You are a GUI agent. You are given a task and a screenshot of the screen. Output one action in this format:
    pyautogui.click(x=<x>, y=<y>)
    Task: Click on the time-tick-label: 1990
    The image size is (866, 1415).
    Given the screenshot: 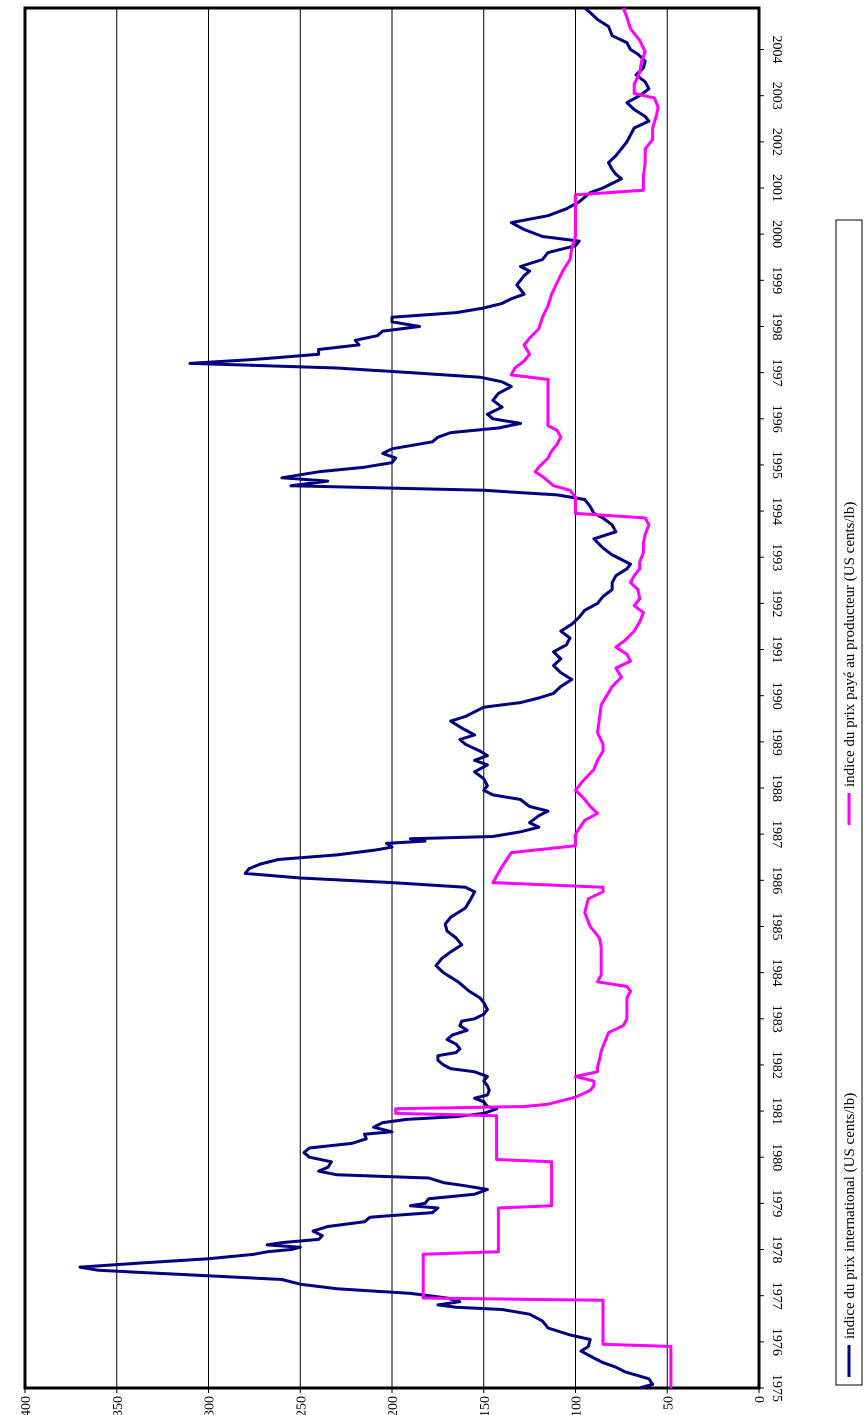 What is the action you would take?
    pyautogui.click(x=776, y=696)
    